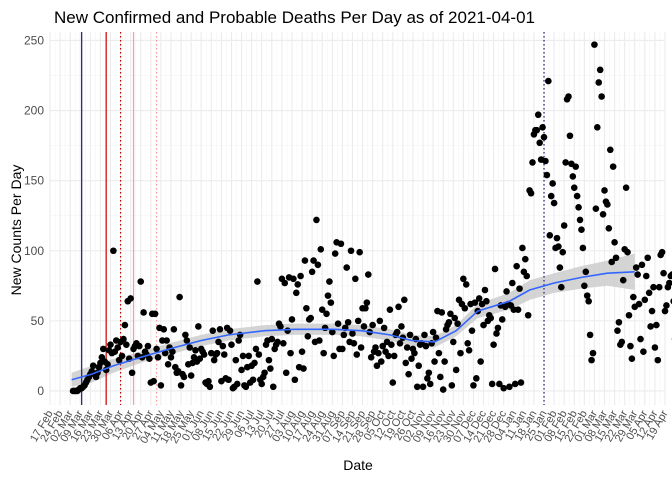  I want to click on y-tick-label: 150, so click(34, 181).